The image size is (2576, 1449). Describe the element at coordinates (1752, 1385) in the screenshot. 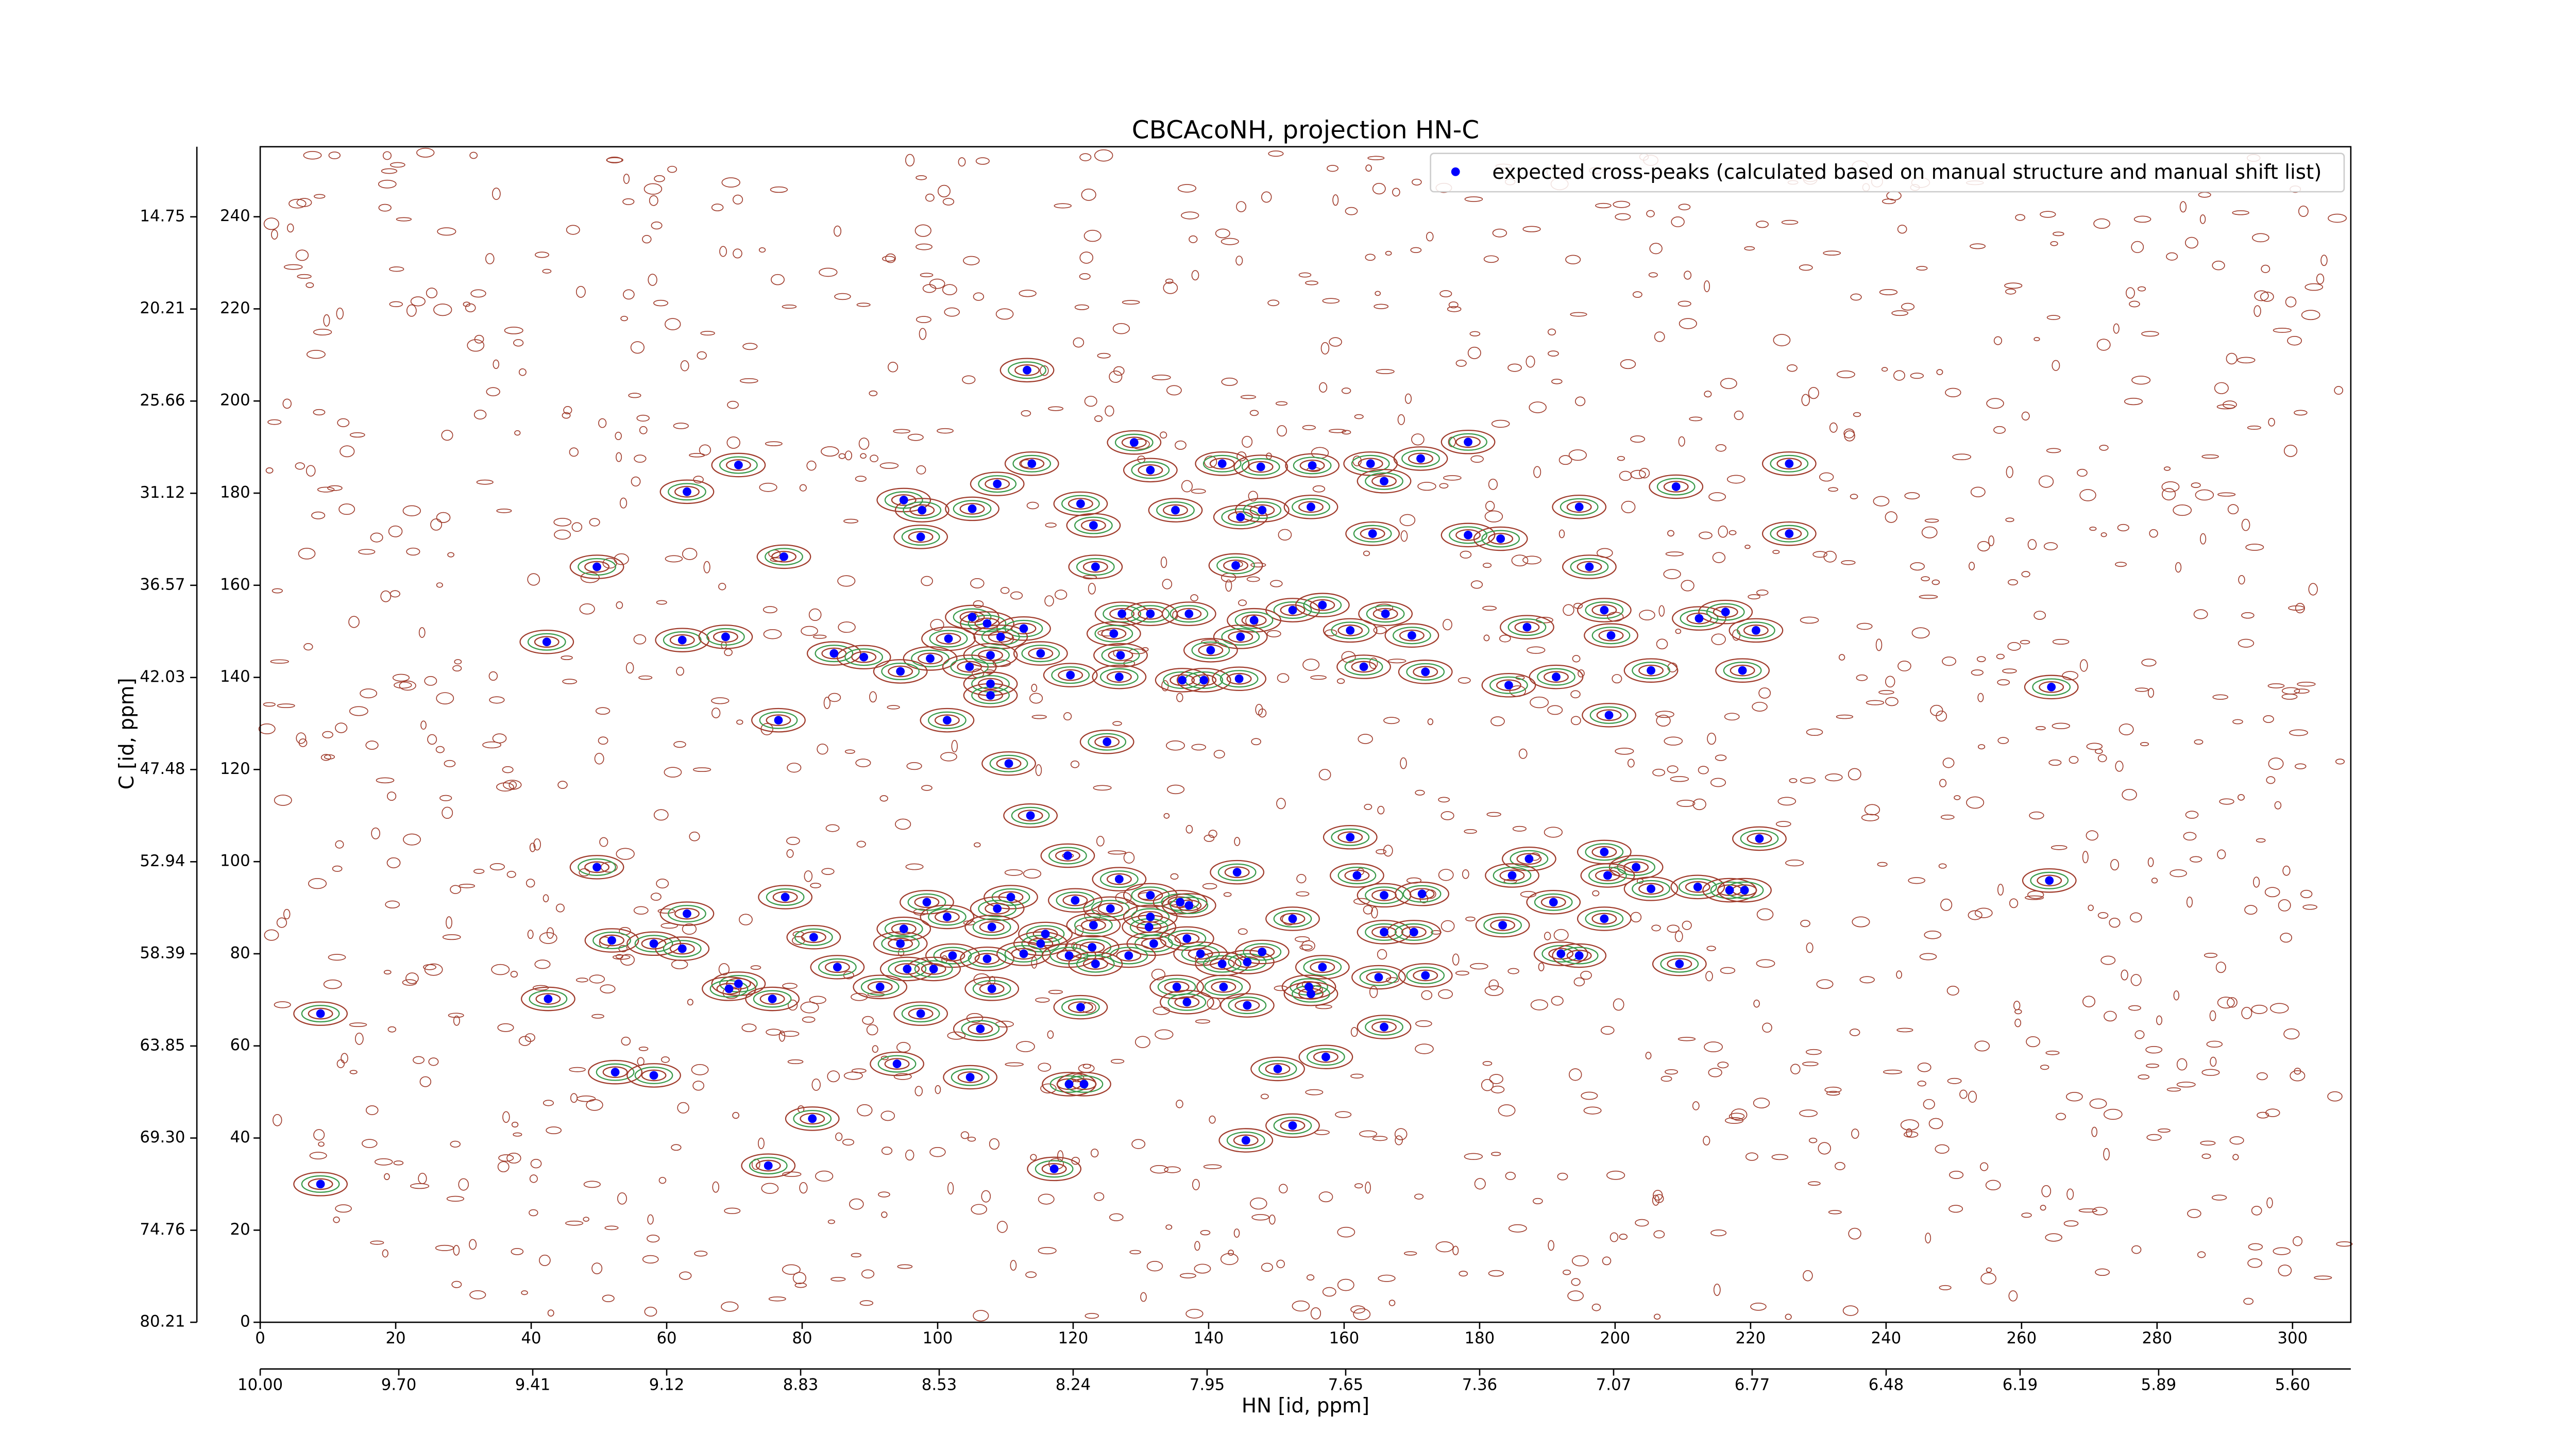

I see `x2-tick-label: 6.77` at that location.